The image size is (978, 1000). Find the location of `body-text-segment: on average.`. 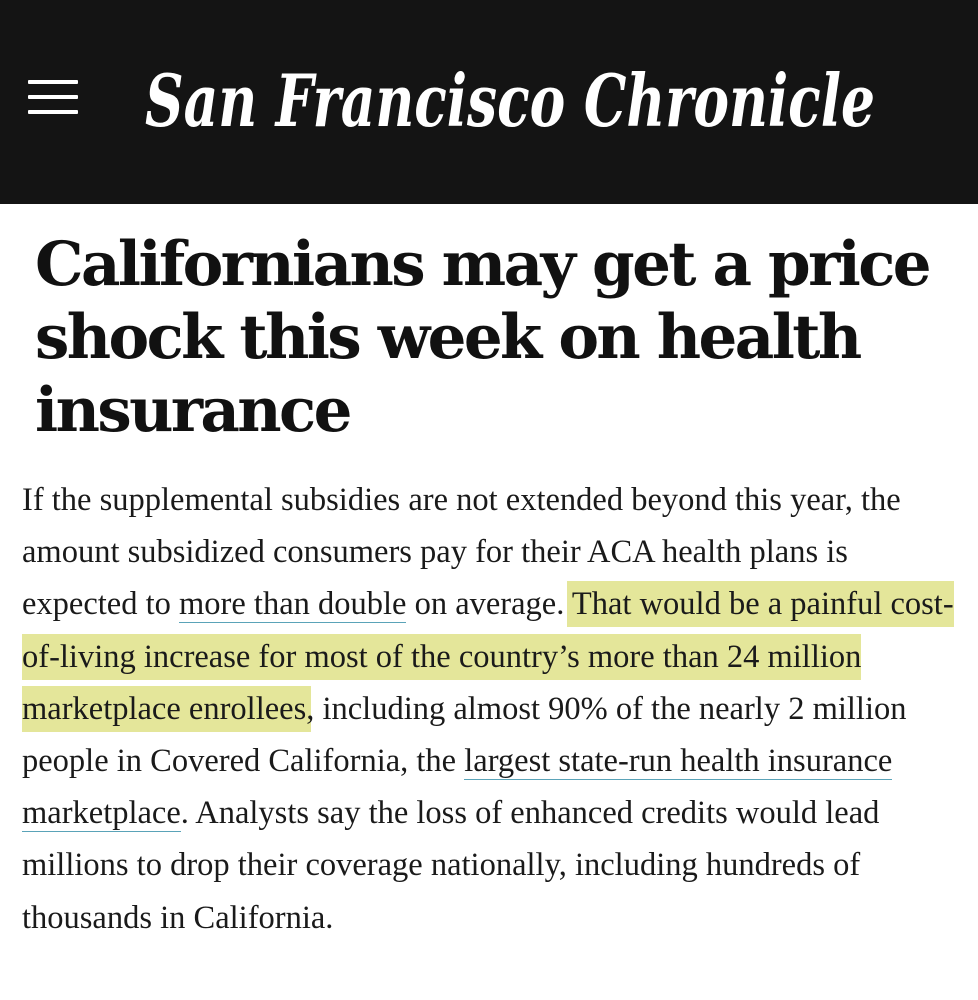

body-text-segment: on average. is located at coordinates (489, 604).